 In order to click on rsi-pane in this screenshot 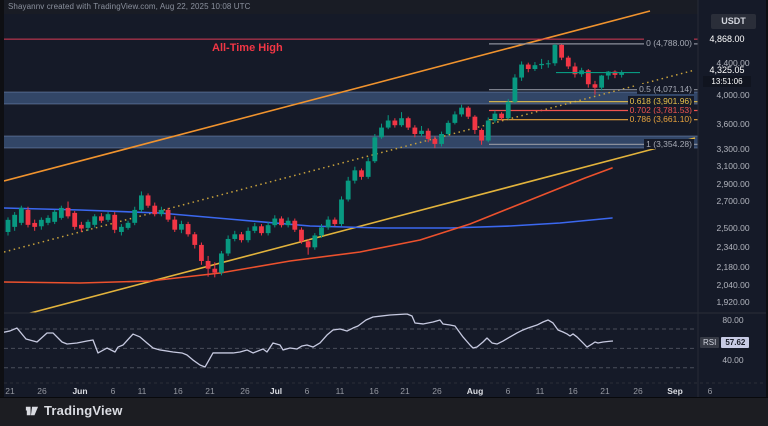, I will do `click(347, 341)`.